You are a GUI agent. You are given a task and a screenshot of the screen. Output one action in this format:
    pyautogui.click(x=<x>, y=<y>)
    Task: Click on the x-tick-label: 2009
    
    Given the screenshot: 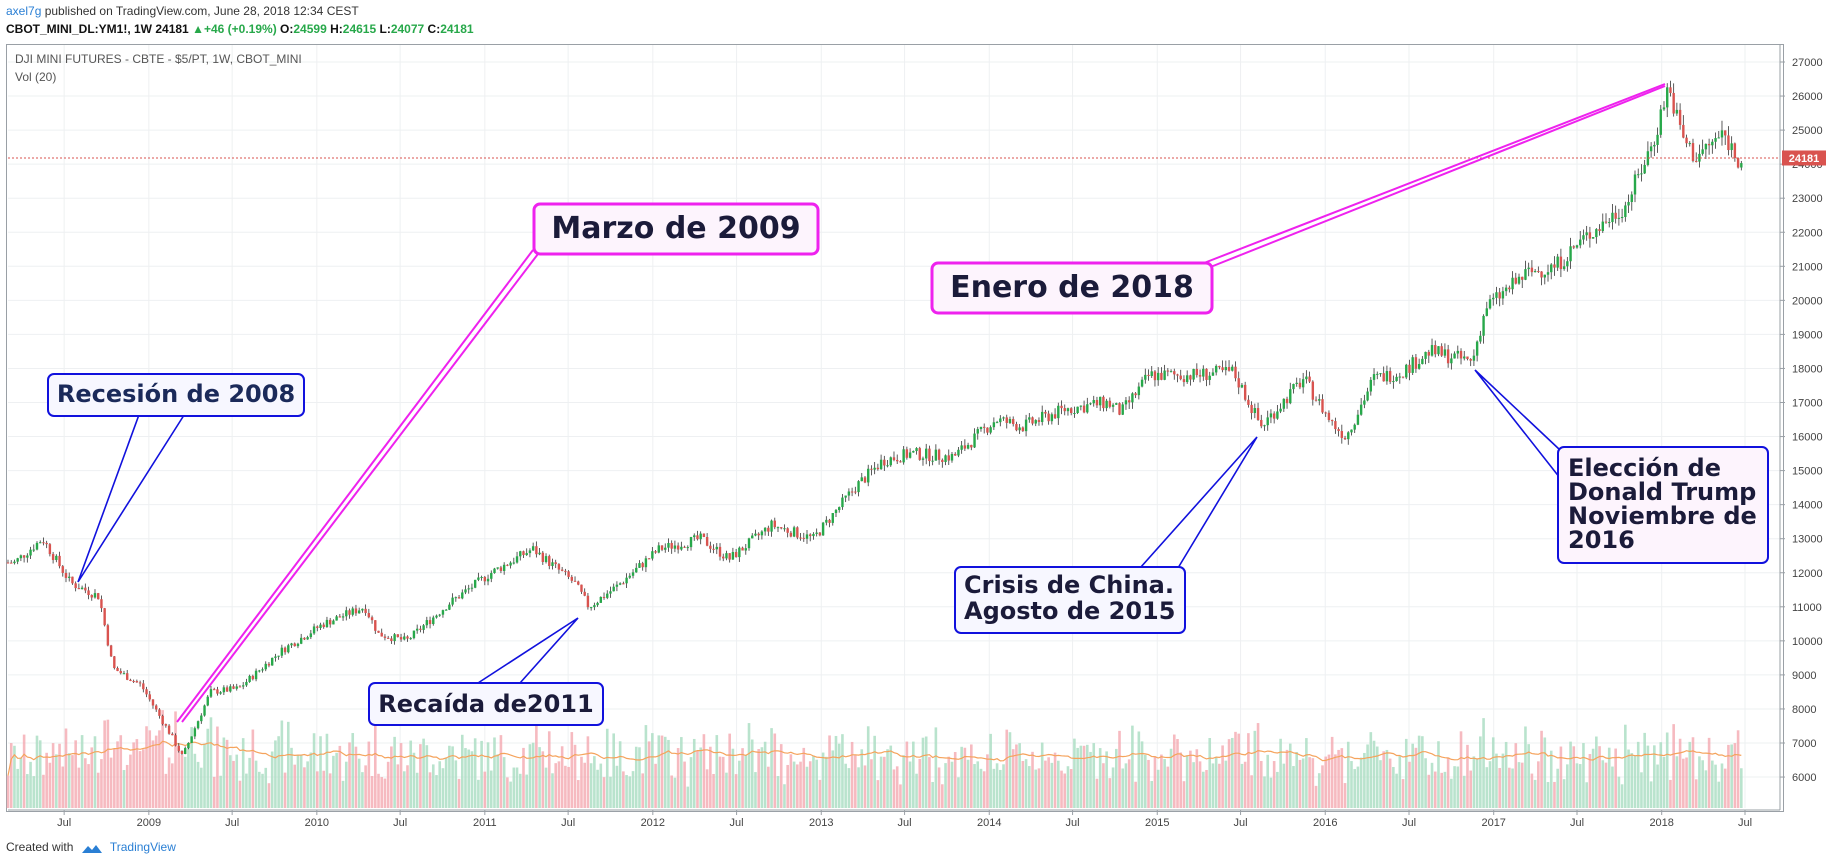 What is the action you would take?
    pyautogui.click(x=149, y=823)
    